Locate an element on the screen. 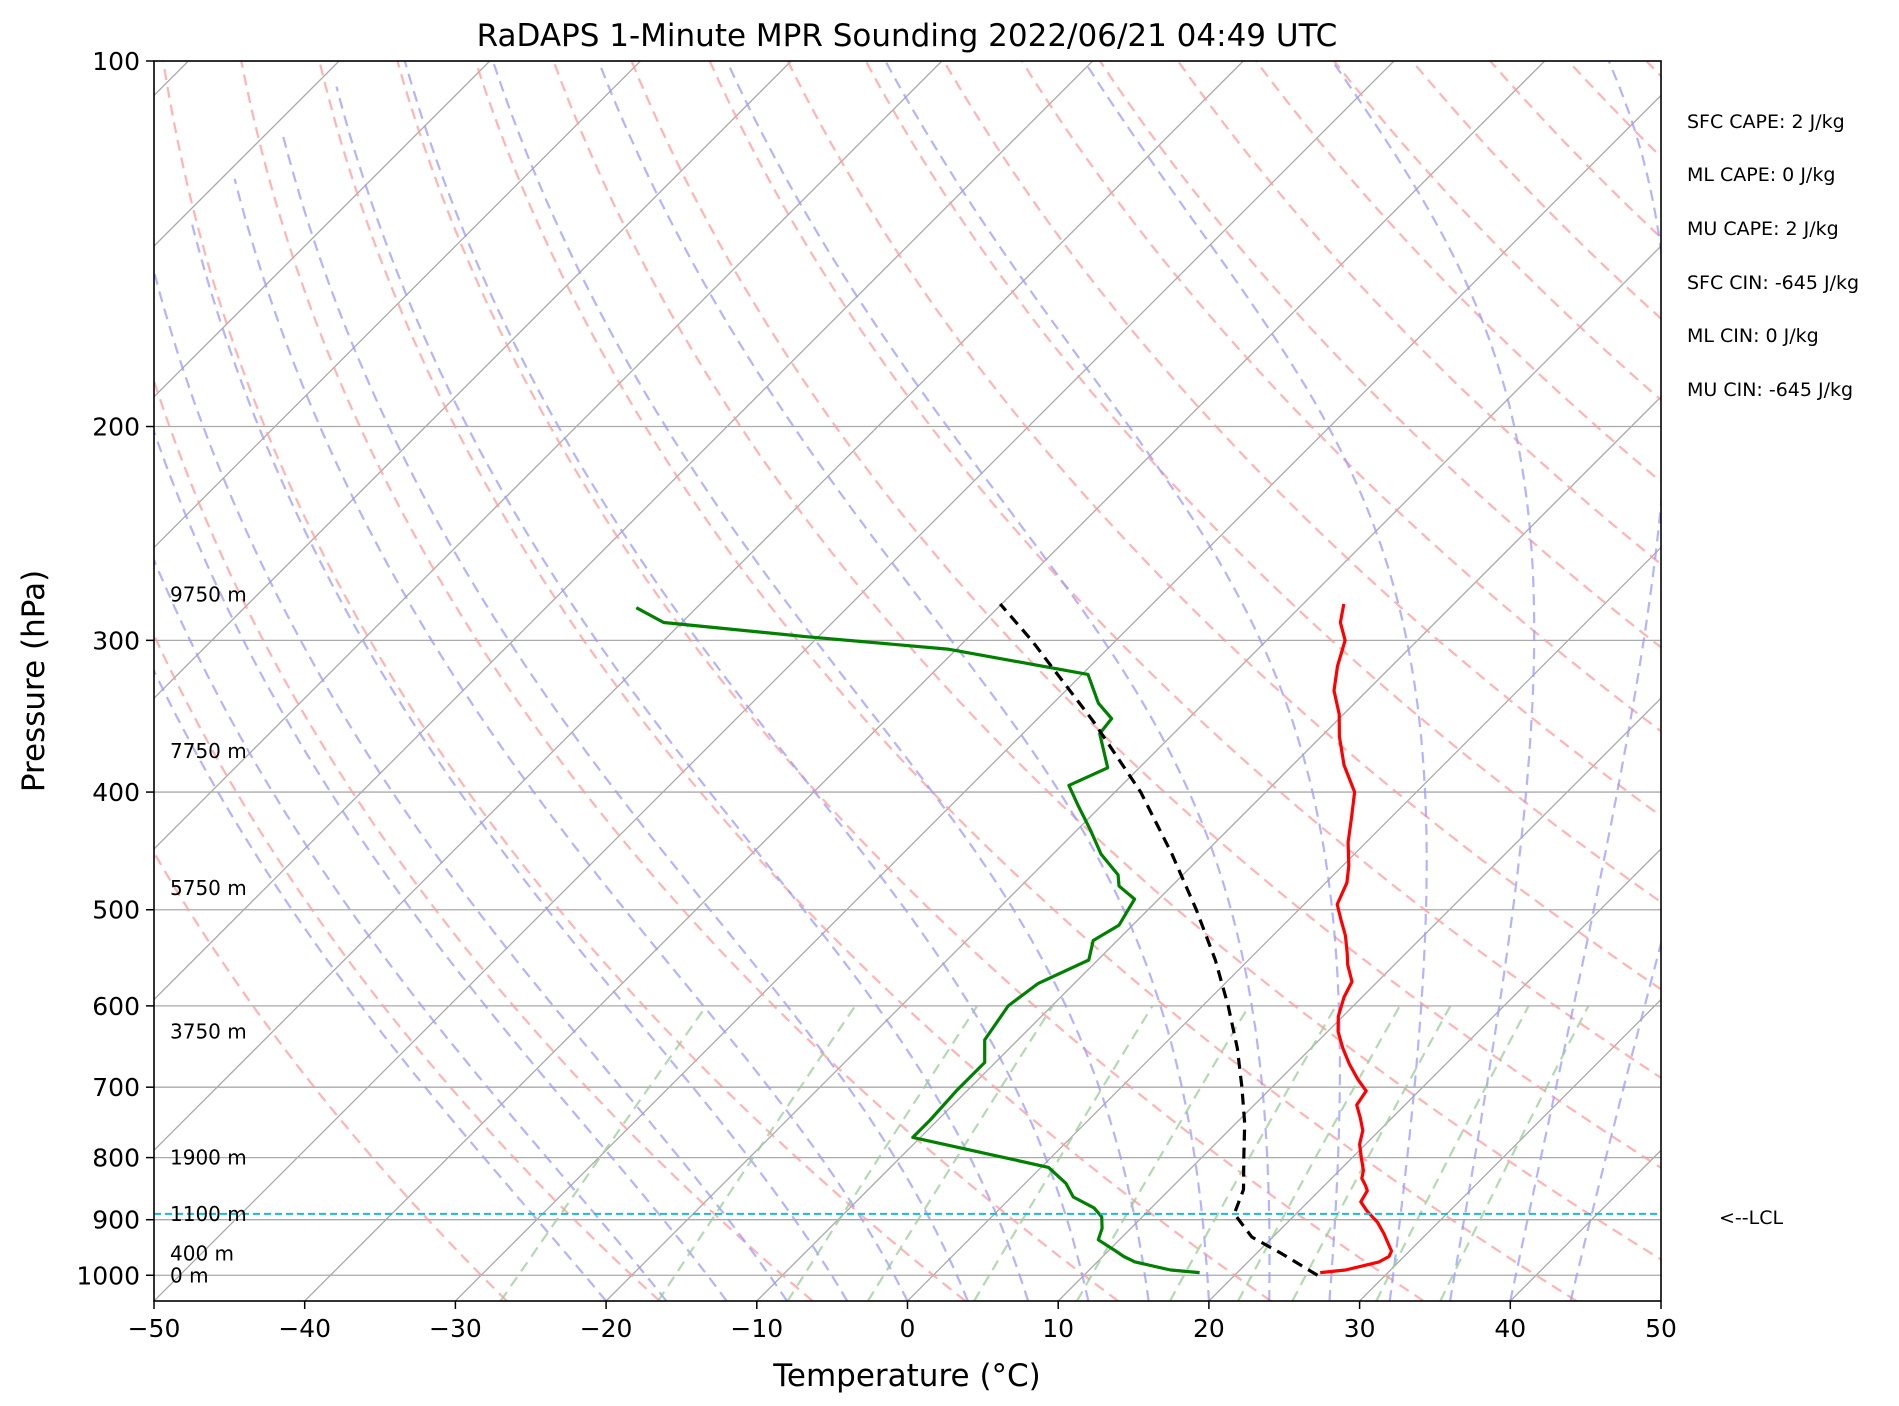 This screenshot has width=1899, height=1406. y-tick-label: 500 is located at coordinates (116, 910).